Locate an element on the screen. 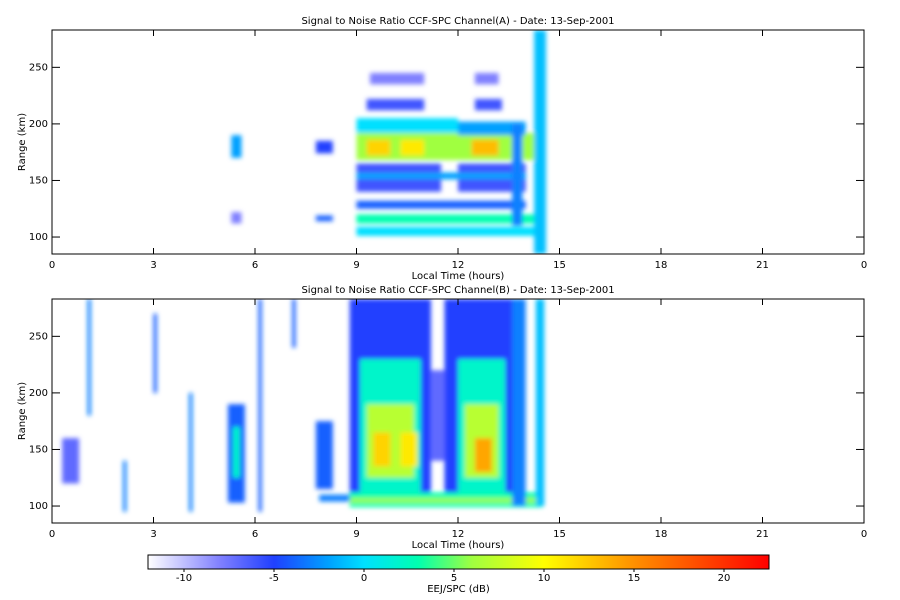  colorbar-tick-label: -5 is located at coordinates (274, 578).